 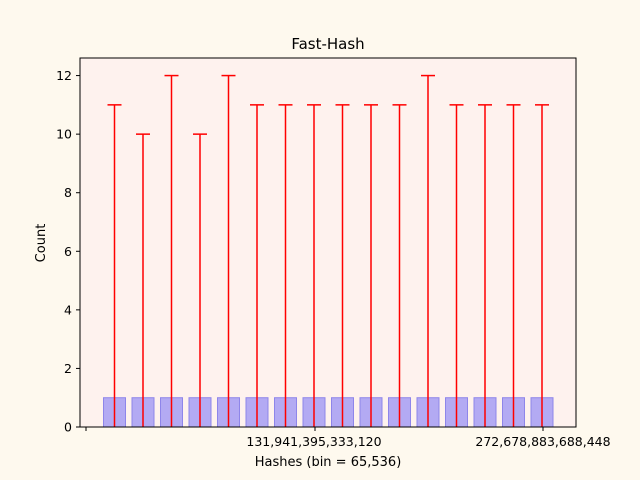 I want to click on chart-title: Fast-Hash, so click(x=327, y=44).